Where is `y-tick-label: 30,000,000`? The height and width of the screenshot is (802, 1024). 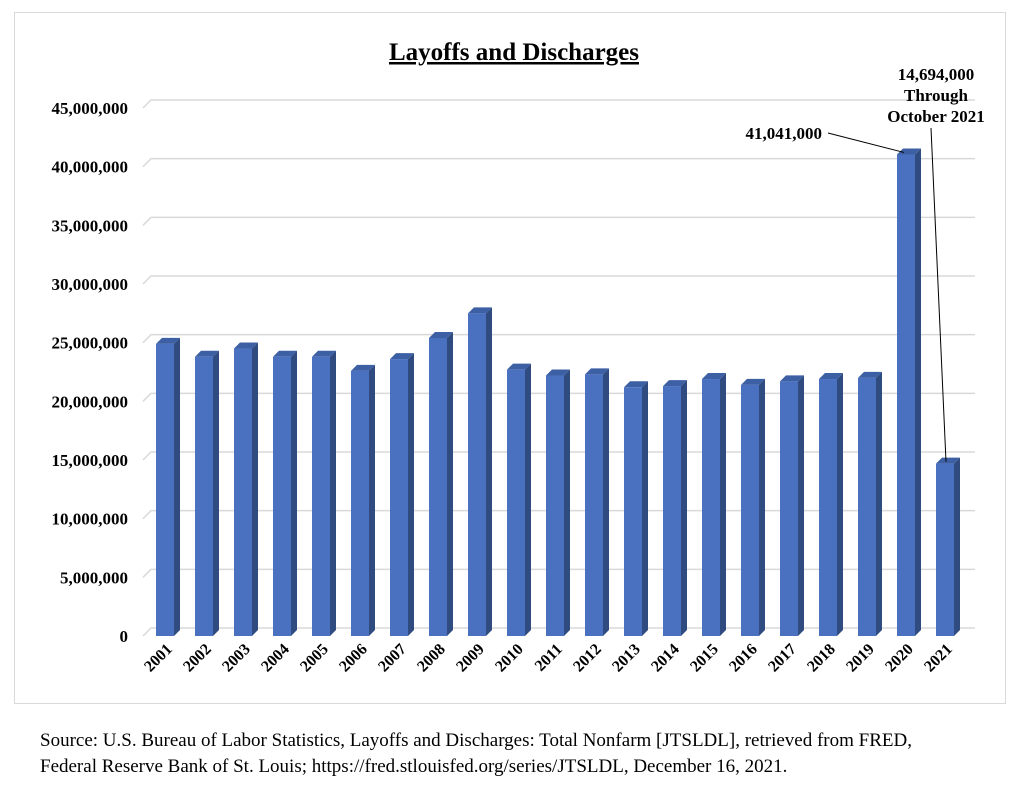
y-tick-label: 30,000,000 is located at coordinates (90, 284).